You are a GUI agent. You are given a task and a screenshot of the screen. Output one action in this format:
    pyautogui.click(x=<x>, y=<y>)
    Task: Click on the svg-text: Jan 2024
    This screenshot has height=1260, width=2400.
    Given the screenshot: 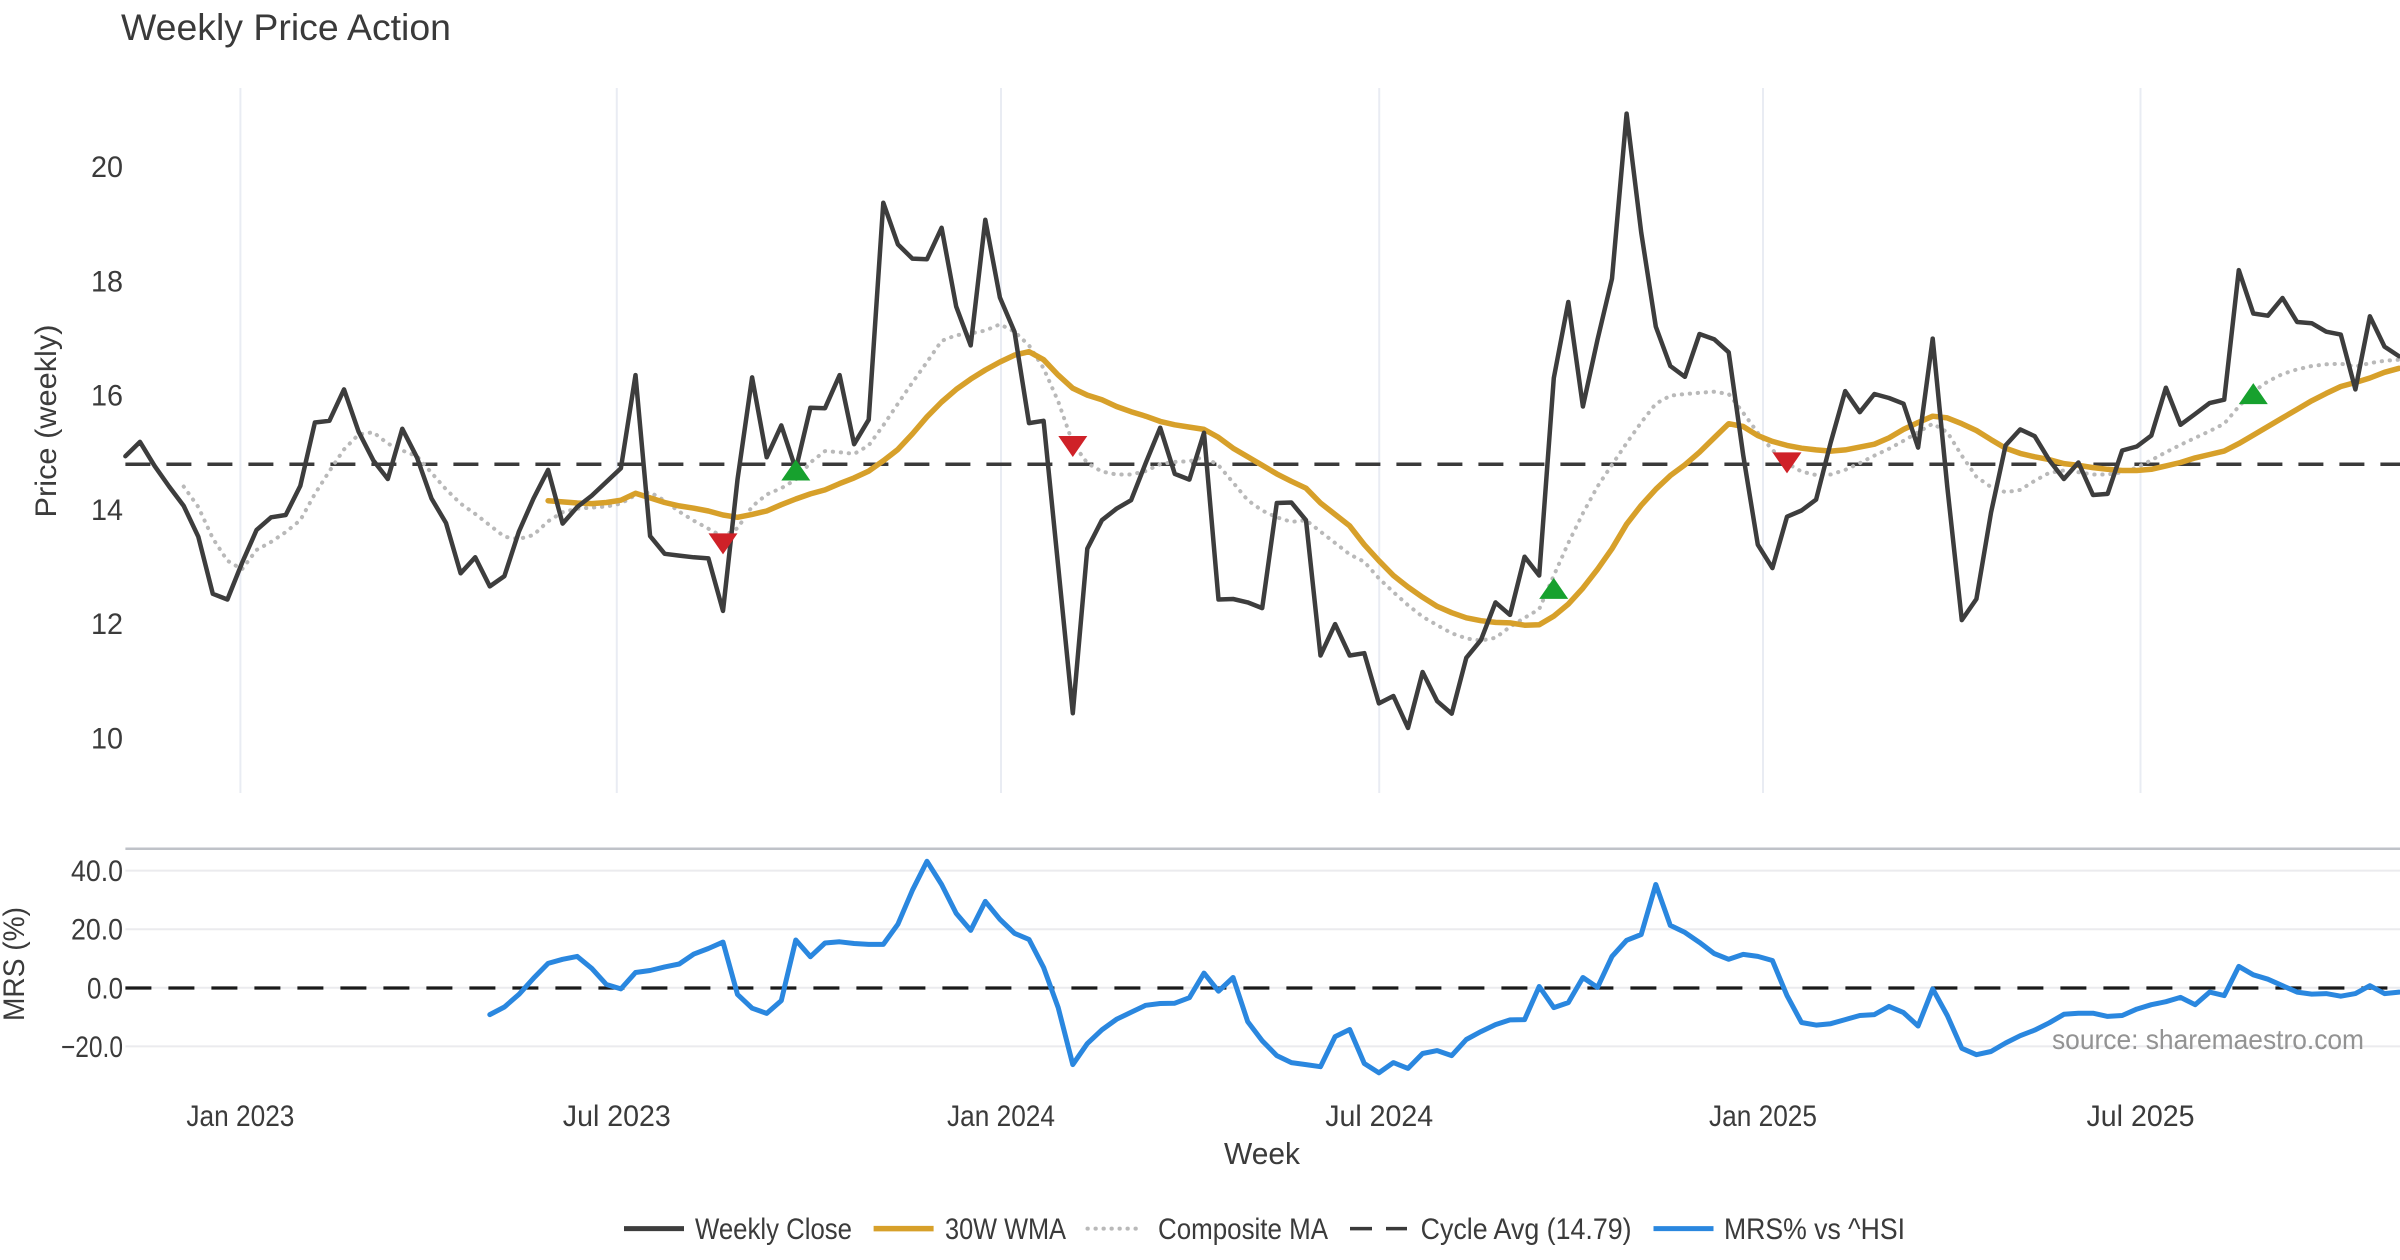 What is the action you would take?
    pyautogui.click(x=1001, y=1116)
    